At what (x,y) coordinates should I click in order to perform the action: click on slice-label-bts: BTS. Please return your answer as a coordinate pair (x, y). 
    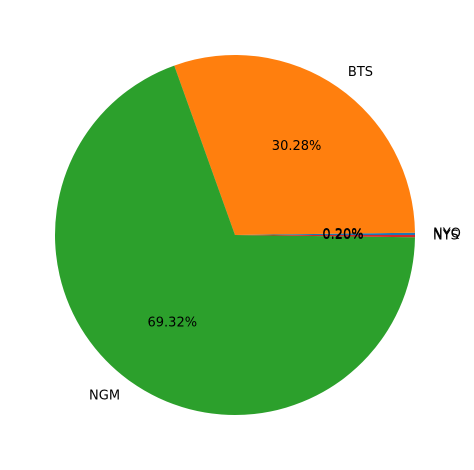
    Looking at the image, I should click on (360, 72).